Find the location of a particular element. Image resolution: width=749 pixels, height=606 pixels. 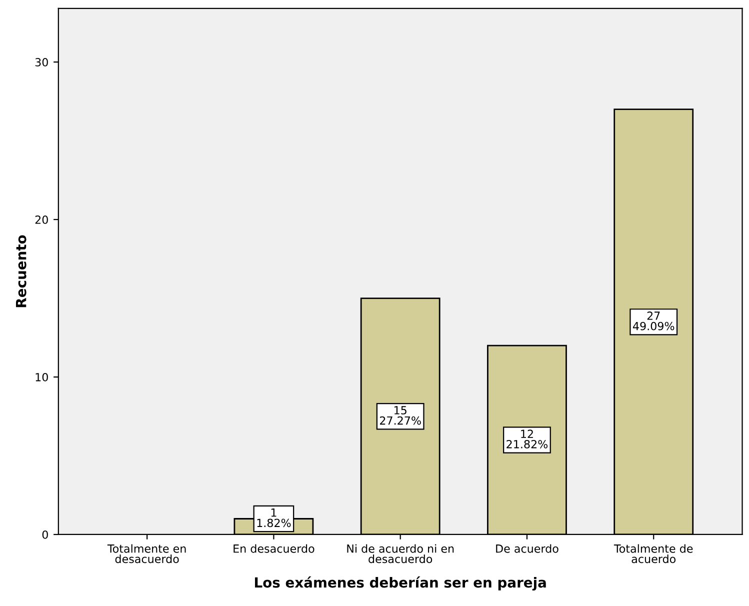

data-label: 15 27.27% is located at coordinates (400, 415).